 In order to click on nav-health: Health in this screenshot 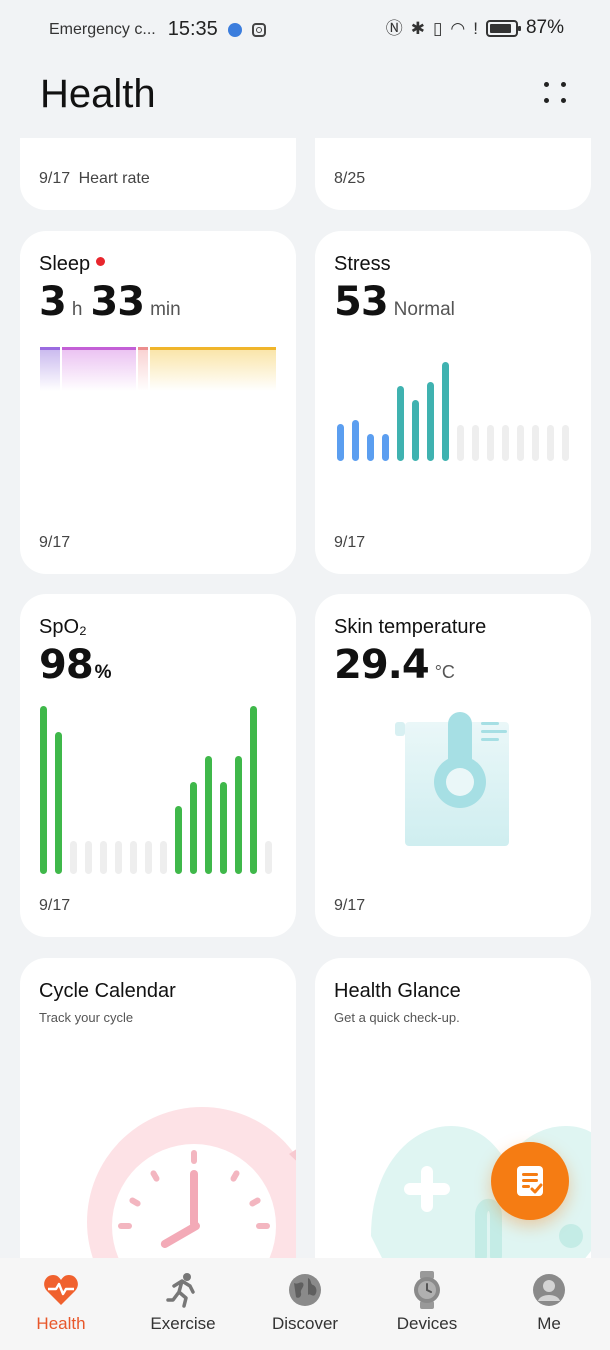, I will do `click(61, 1303)`.